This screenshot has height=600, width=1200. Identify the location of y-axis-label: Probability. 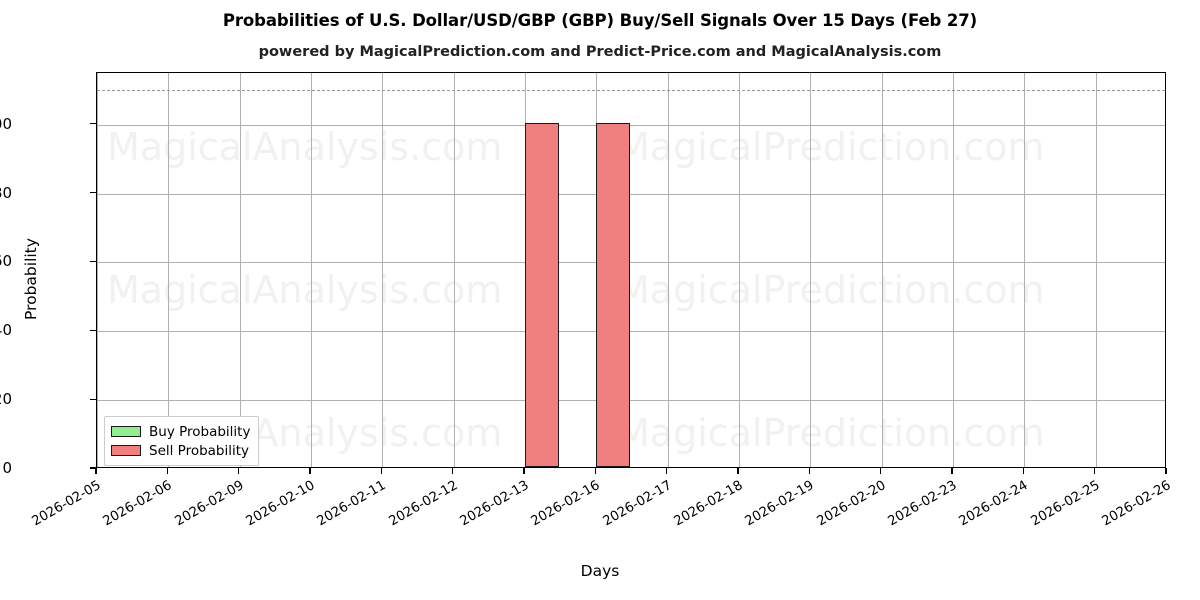
(31, 279).